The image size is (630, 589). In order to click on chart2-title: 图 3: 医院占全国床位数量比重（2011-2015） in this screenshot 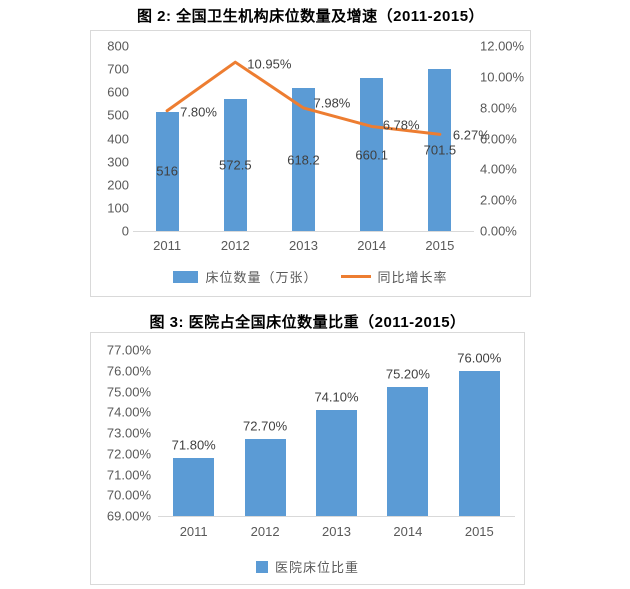, I will do `click(307, 322)`.